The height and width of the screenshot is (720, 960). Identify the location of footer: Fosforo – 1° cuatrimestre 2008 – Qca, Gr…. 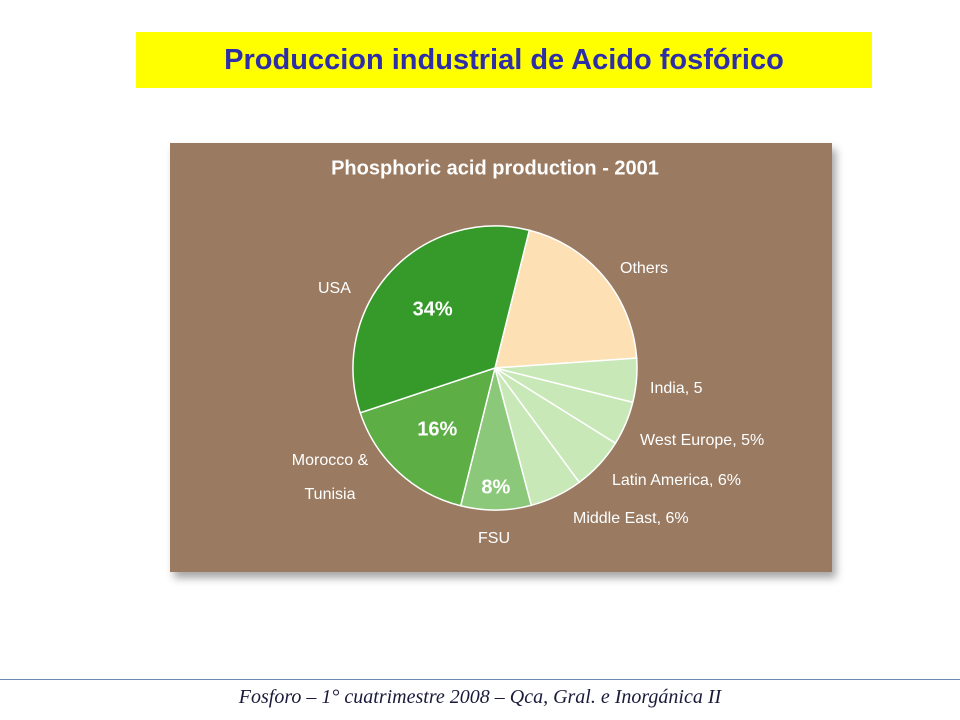
(480, 697).